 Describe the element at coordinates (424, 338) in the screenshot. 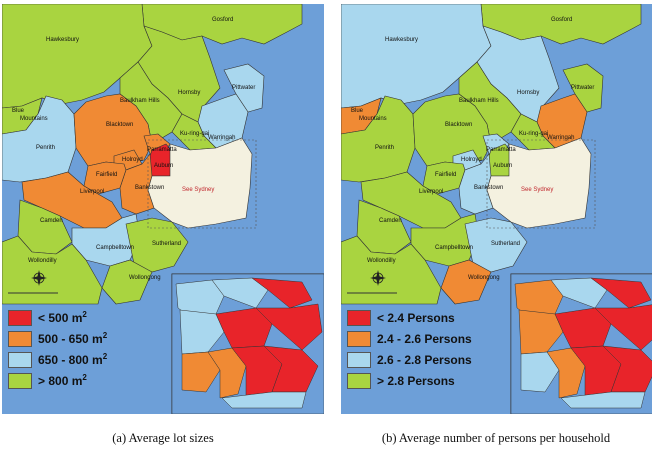

I see `legend-label: 2.4 - 2.6 Persons` at that location.